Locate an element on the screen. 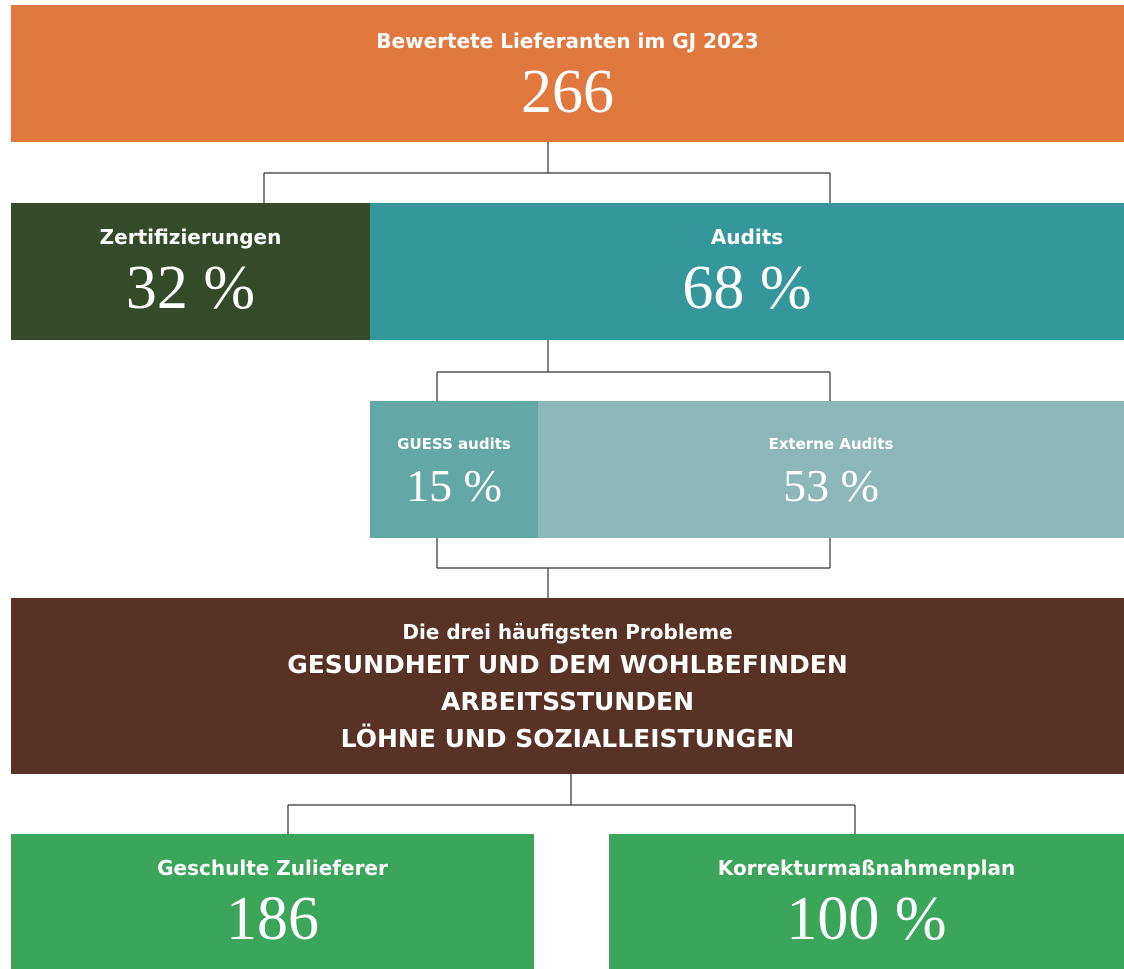  external-box: Externe Audits 53 % is located at coordinates (831, 469).